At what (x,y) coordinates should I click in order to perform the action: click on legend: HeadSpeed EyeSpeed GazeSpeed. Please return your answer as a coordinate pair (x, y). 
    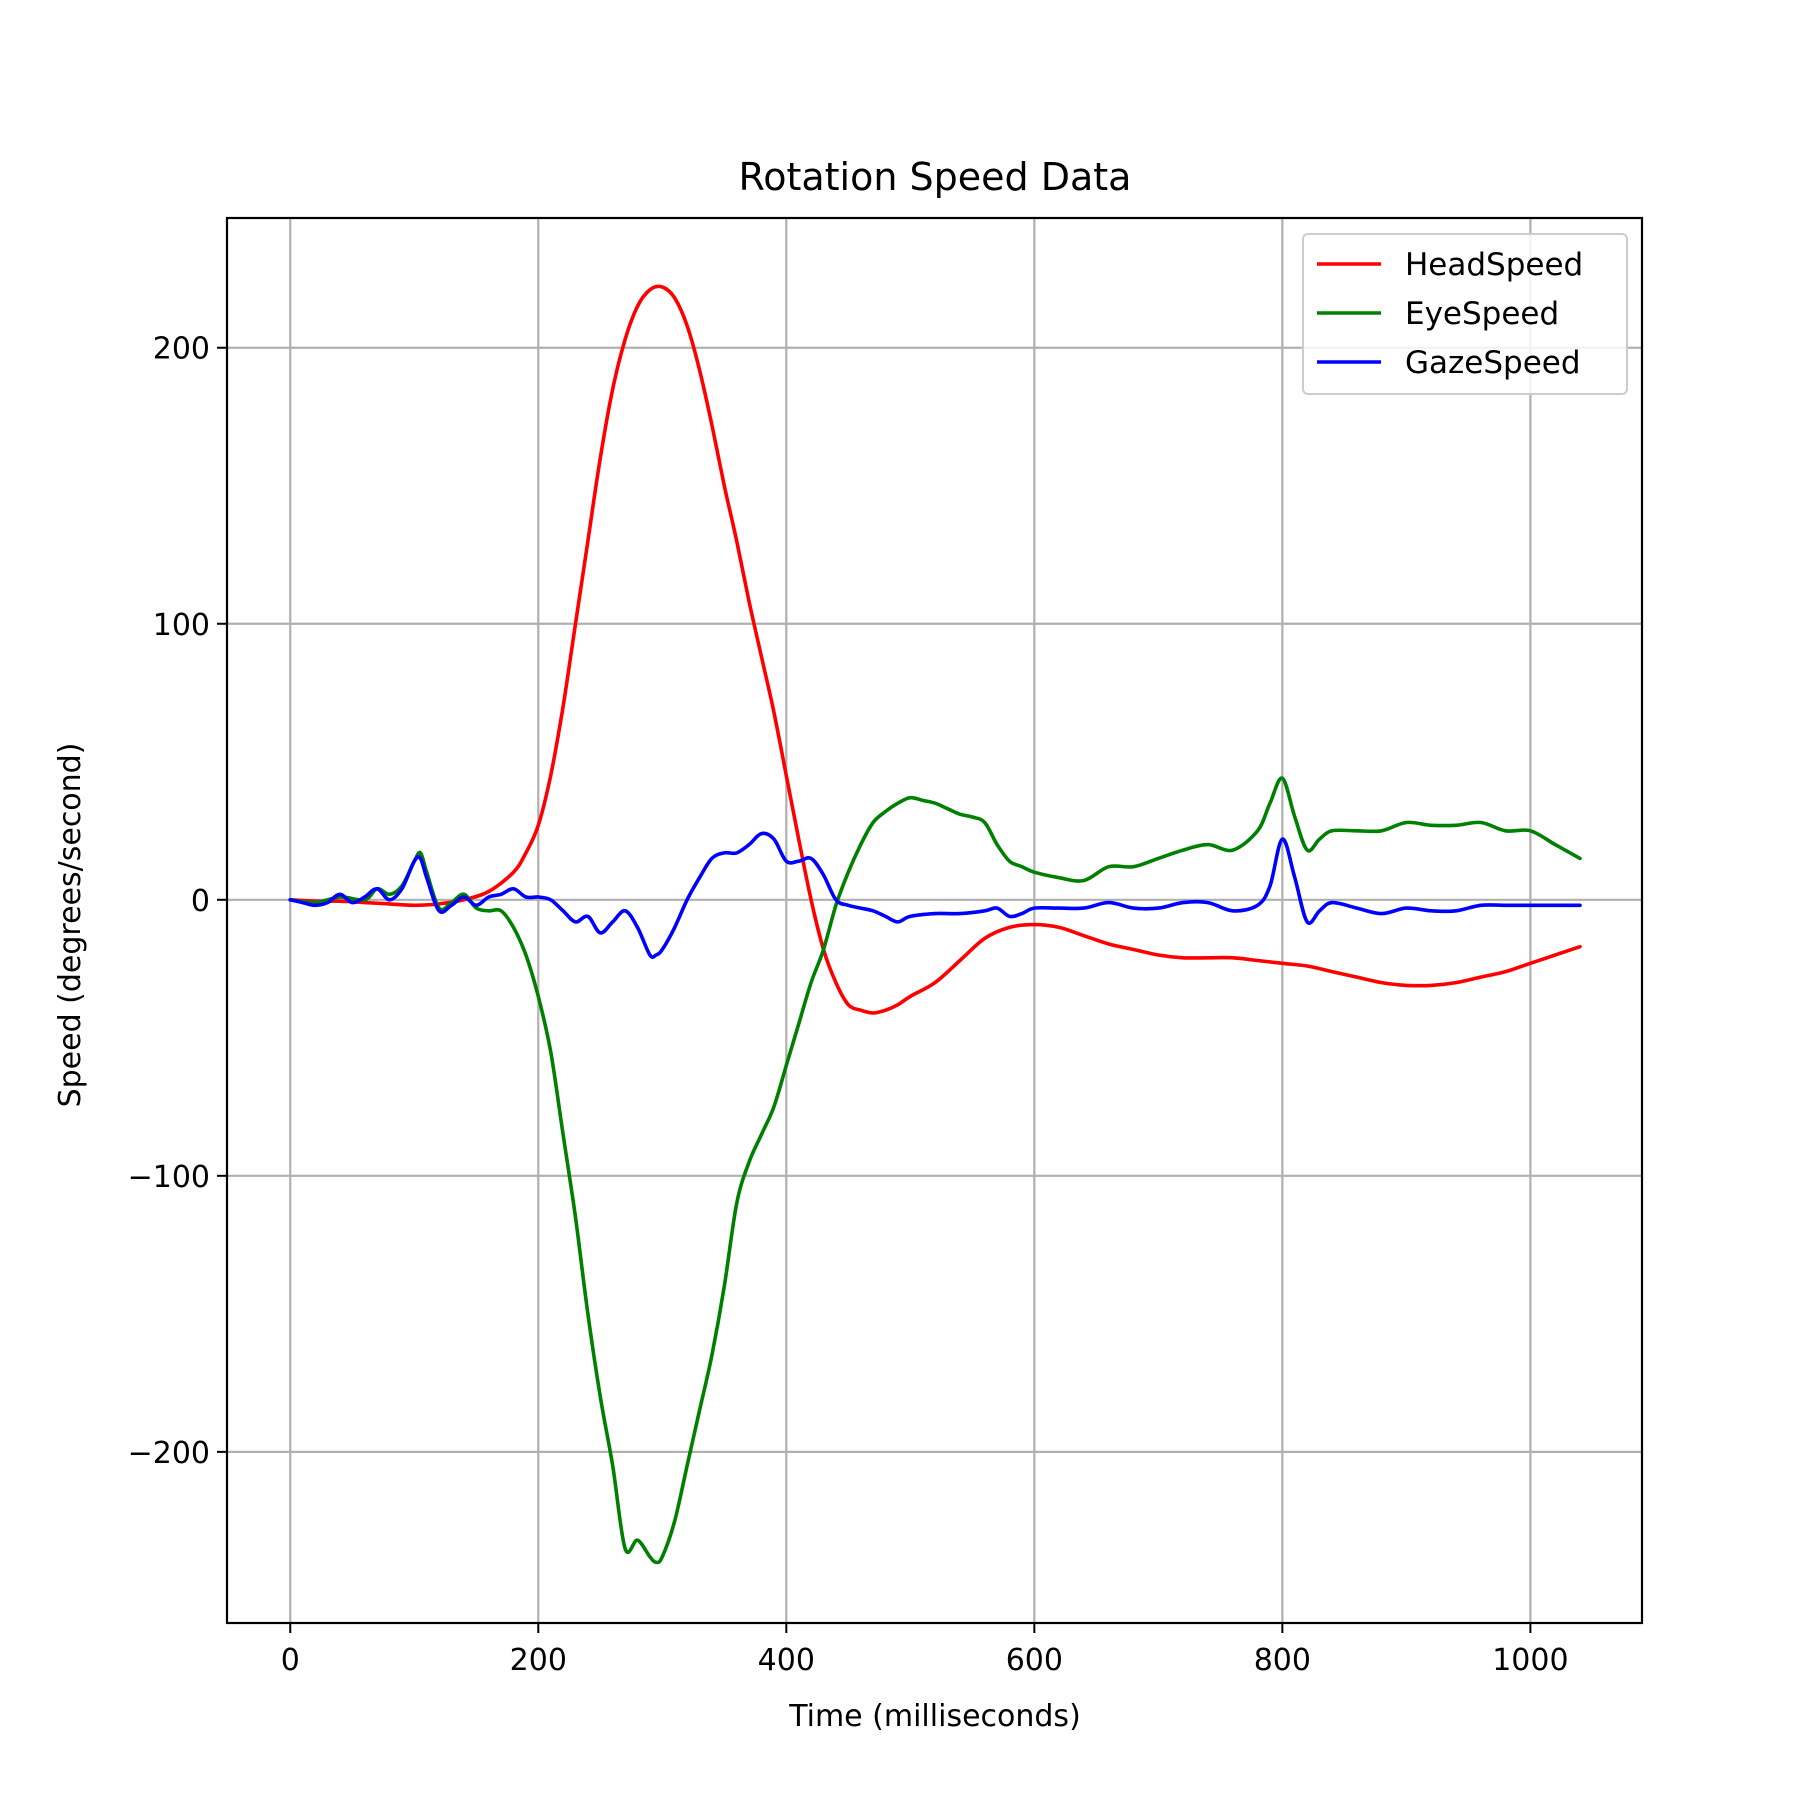
    Looking at the image, I should click on (1465, 314).